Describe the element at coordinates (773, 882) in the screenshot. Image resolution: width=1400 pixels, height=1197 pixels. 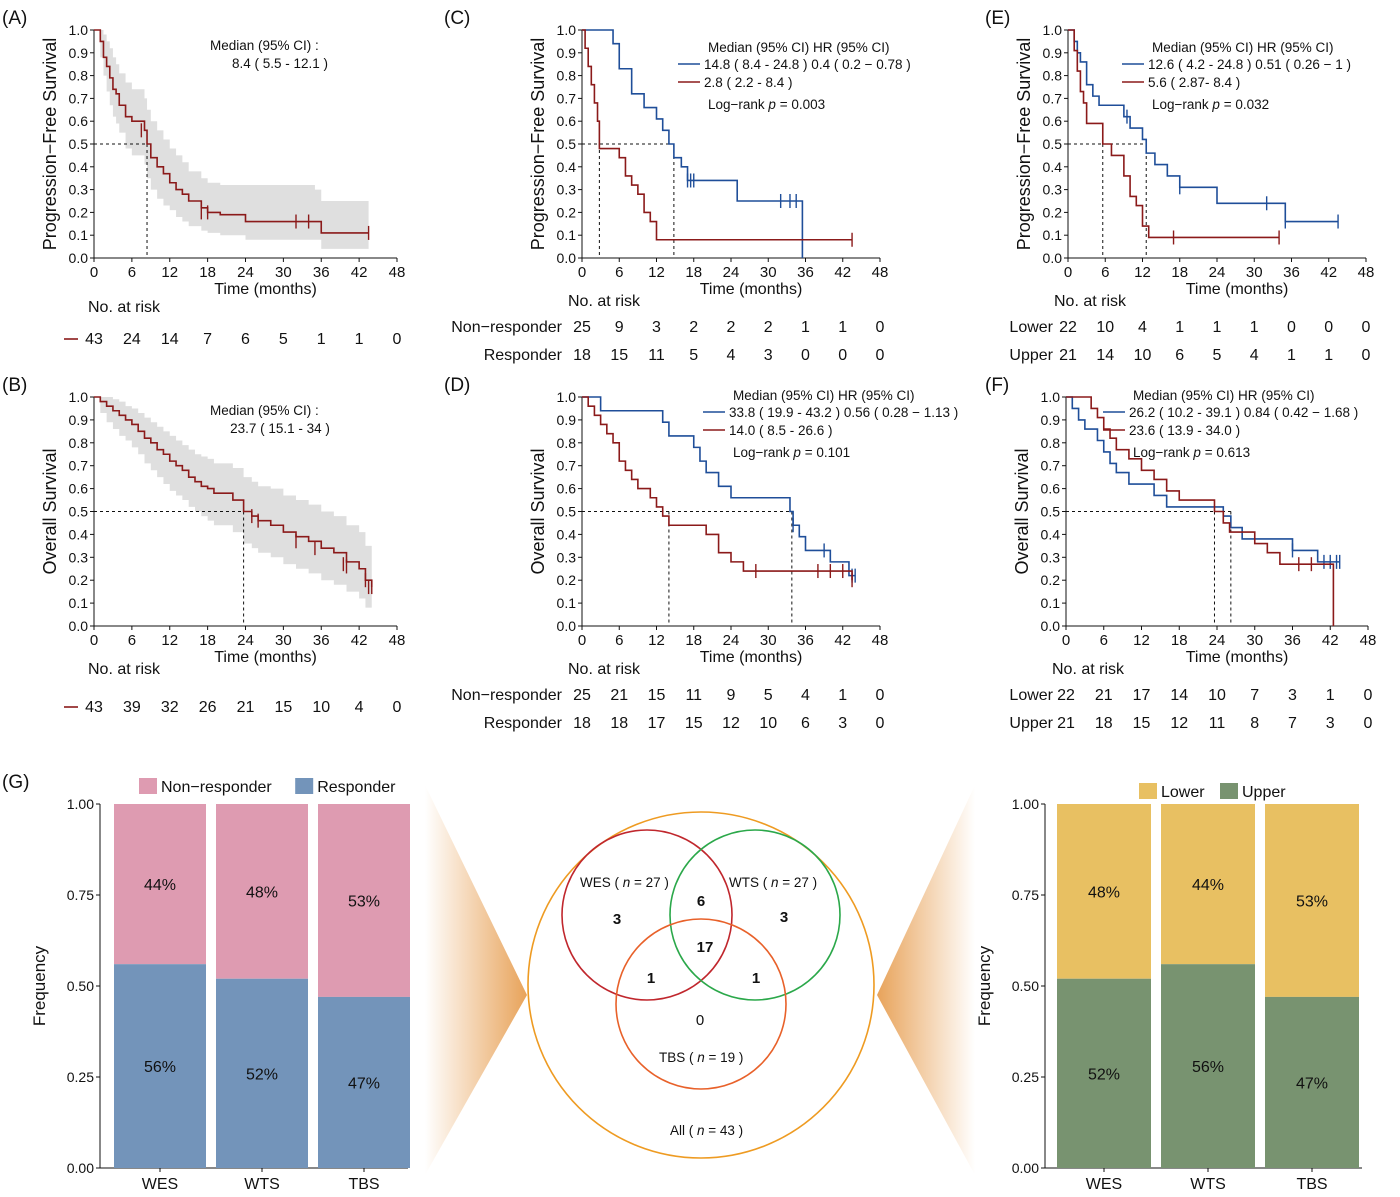
I see `venn-label-wts: WTS ( n = 27 )` at that location.